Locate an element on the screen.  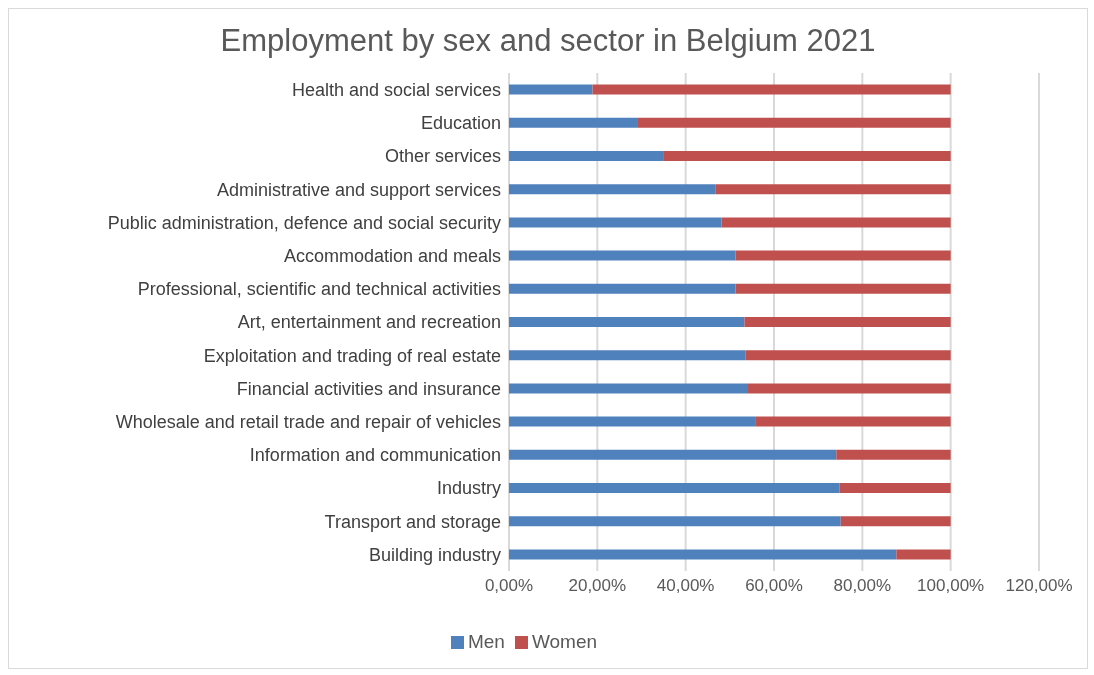
y-tick-label: Exploitation and trading of real estate is located at coordinates (352, 355).